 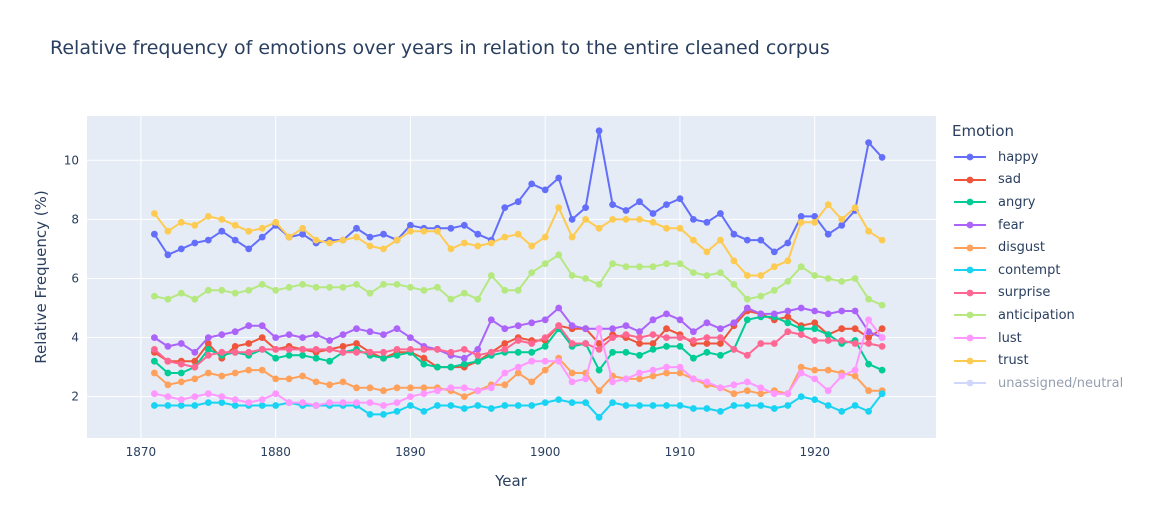 What do you see at coordinates (1029, 270) in the screenshot?
I see `legend-label: contempt` at bounding box center [1029, 270].